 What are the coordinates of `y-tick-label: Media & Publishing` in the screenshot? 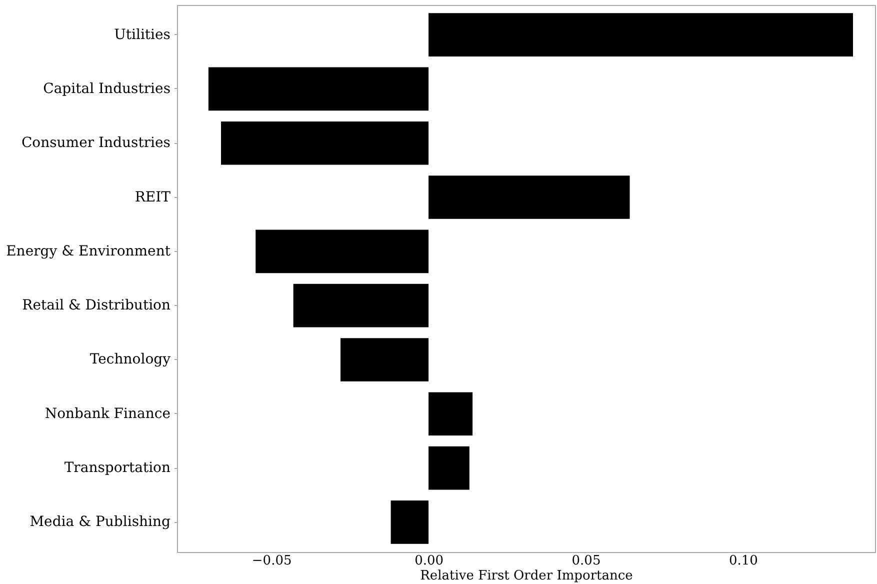 It's located at (100, 522).